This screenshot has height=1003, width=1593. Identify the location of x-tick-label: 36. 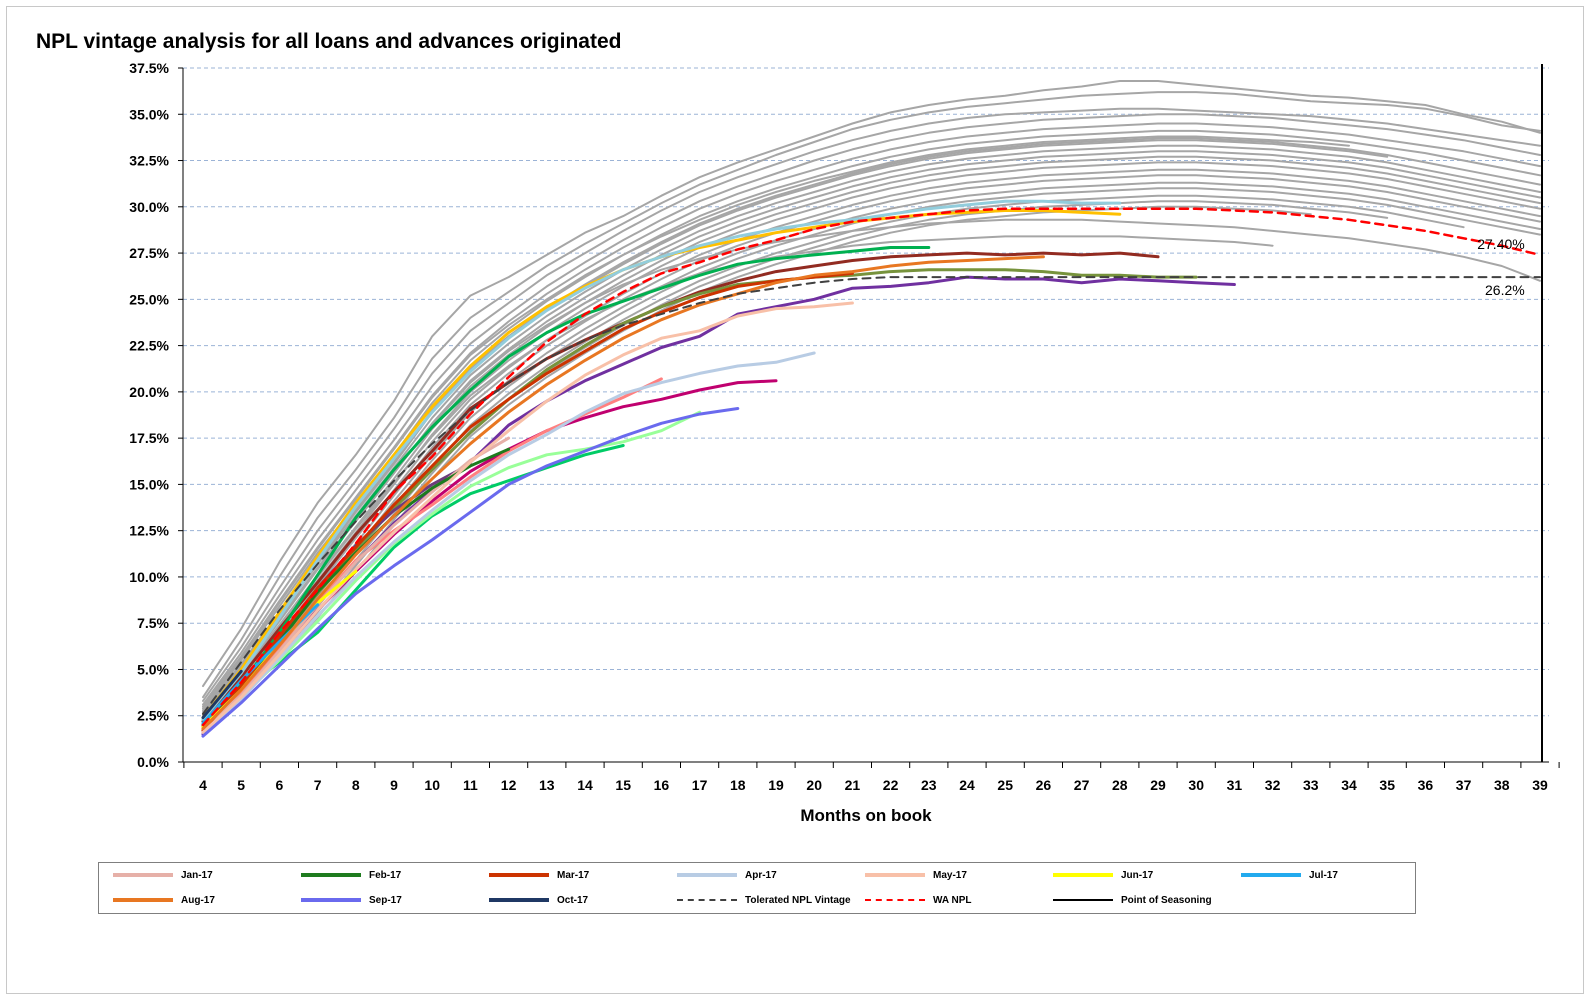
(1426, 785).